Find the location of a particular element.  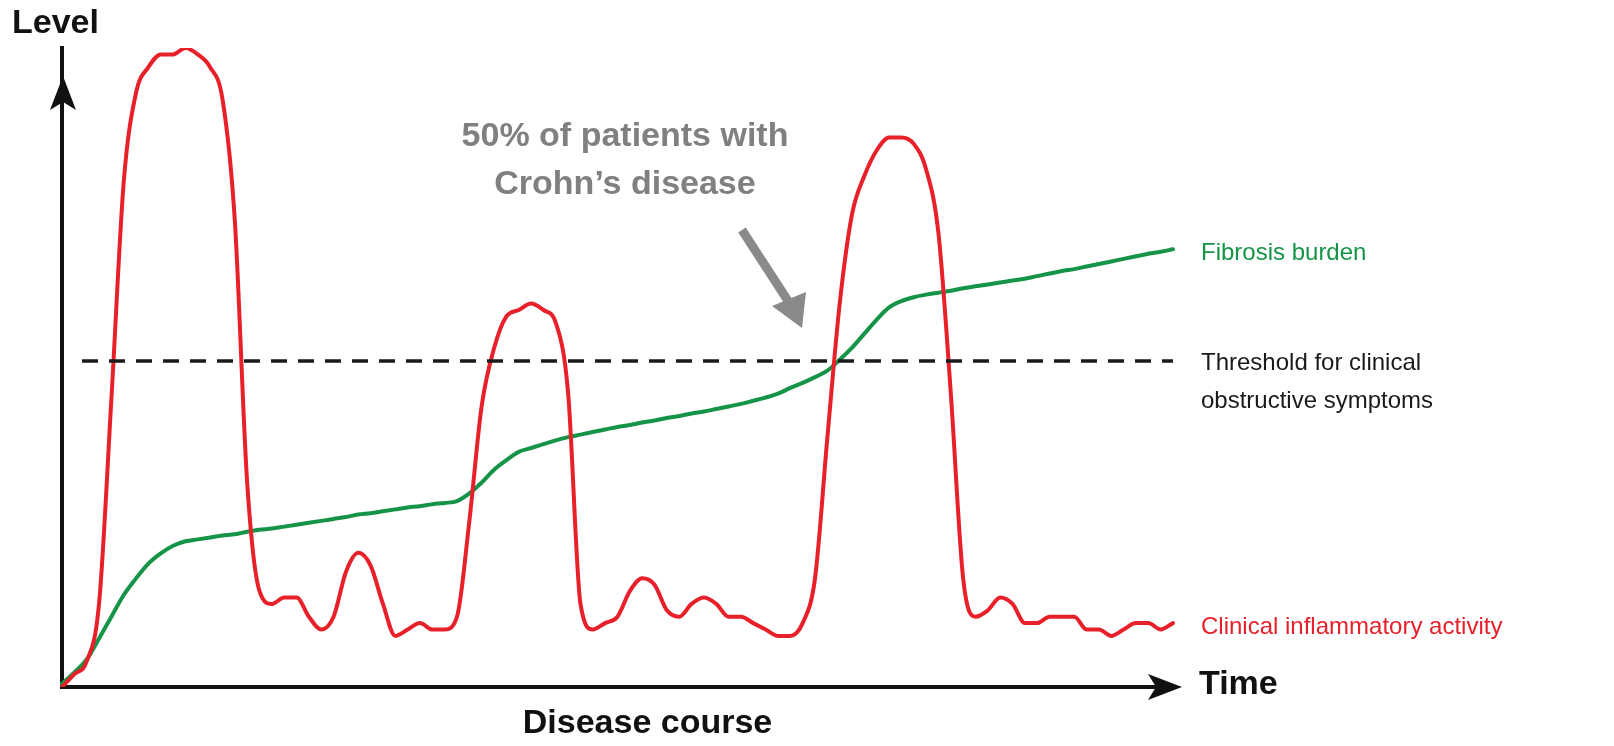

series-label: Clinical inflammatory activity is located at coordinates (1352, 625).